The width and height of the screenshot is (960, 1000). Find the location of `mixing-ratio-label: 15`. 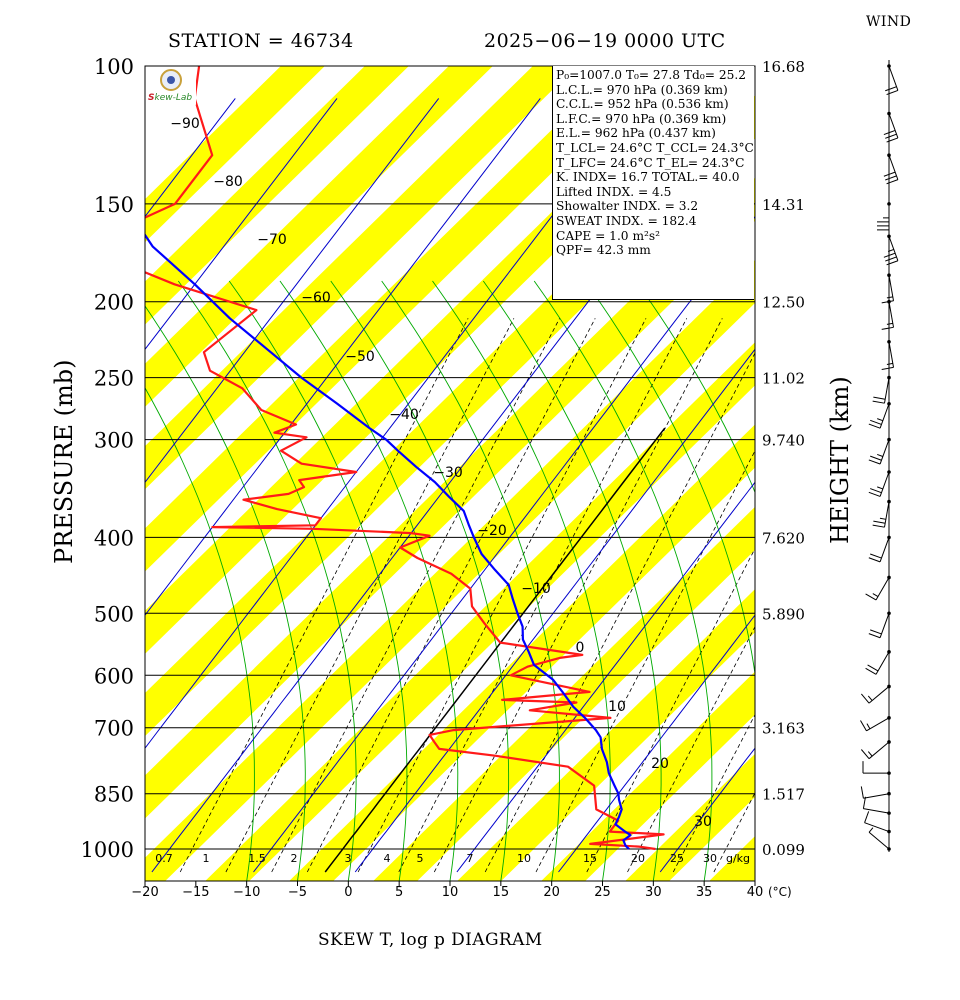

mixing-ratio-label: 15 is located at coordinates (590, 858).